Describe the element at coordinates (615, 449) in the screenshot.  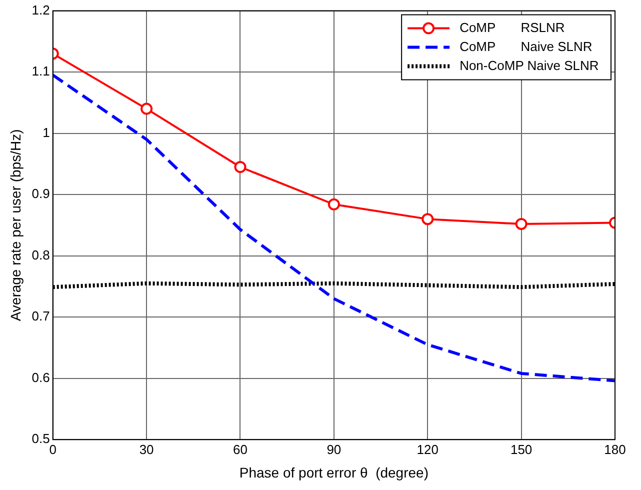
I see `x-tick-label: 180` at that location.